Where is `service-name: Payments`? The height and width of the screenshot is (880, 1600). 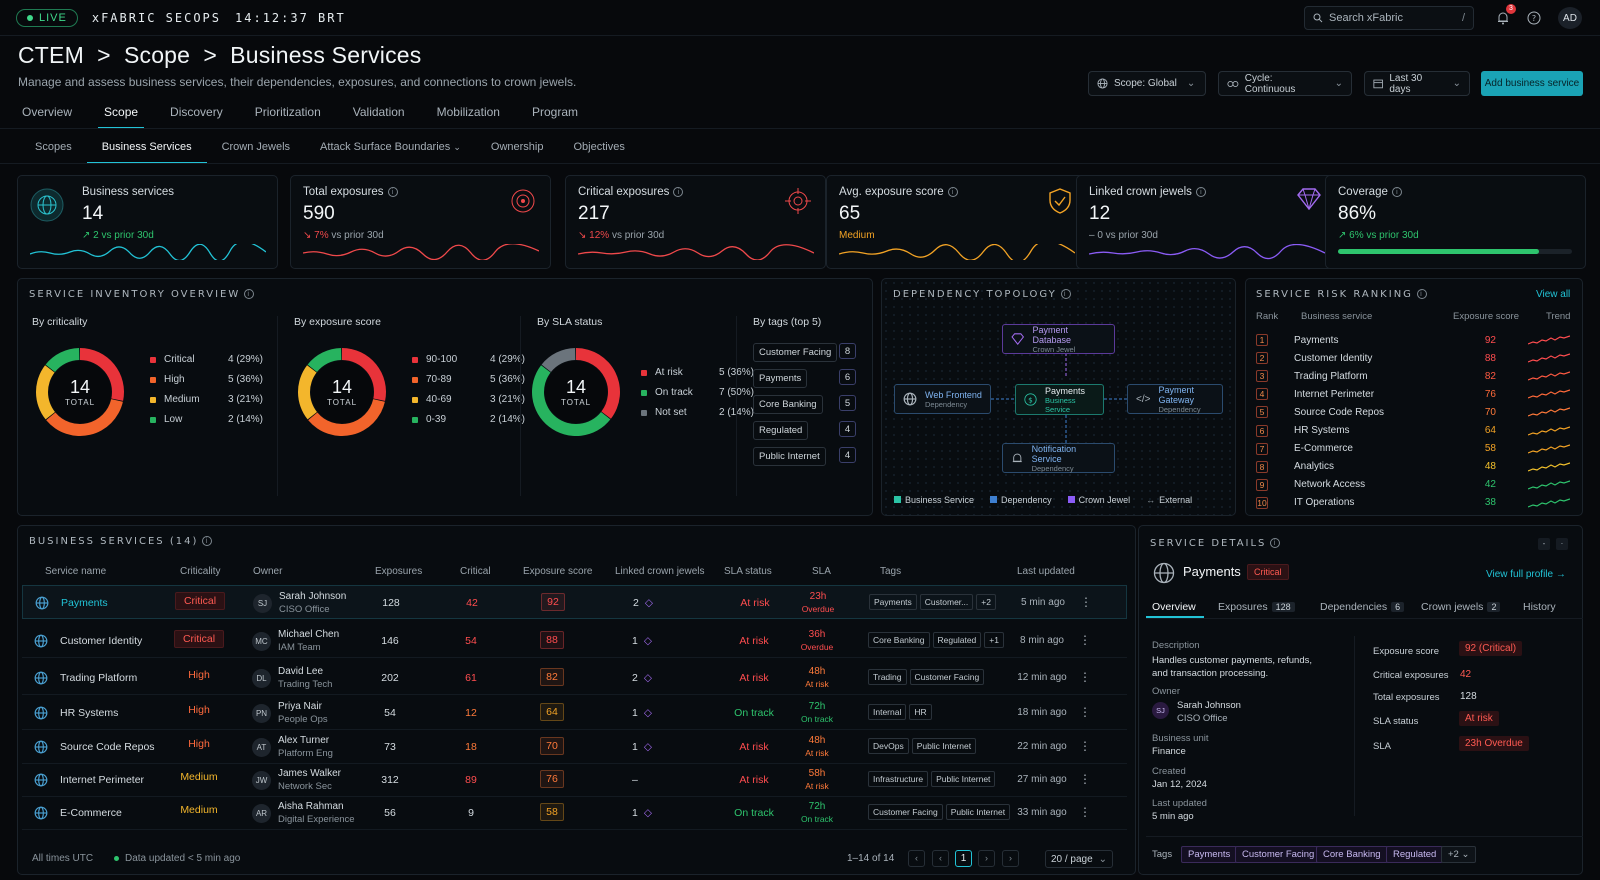 service-name: Payments is located at coordinates (84, 603).